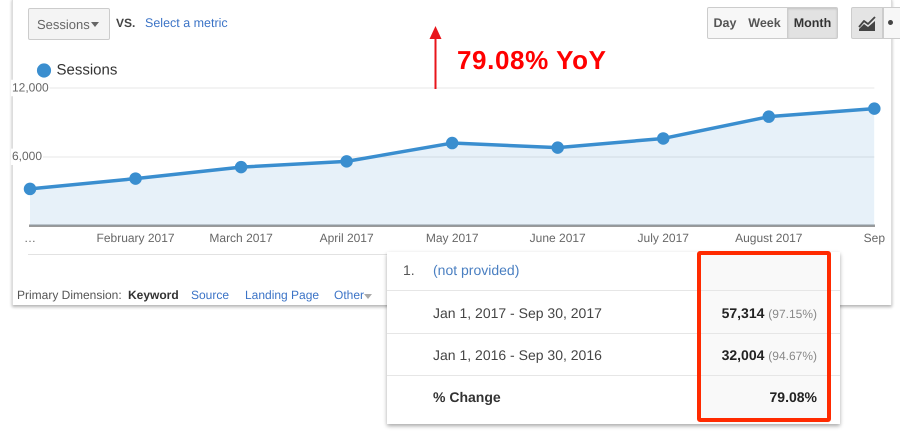 The width and height of the screenshot is (900, 434). Describe the element at coordinates (765, 23) in the screenshot. I see `button: Week` at that location.